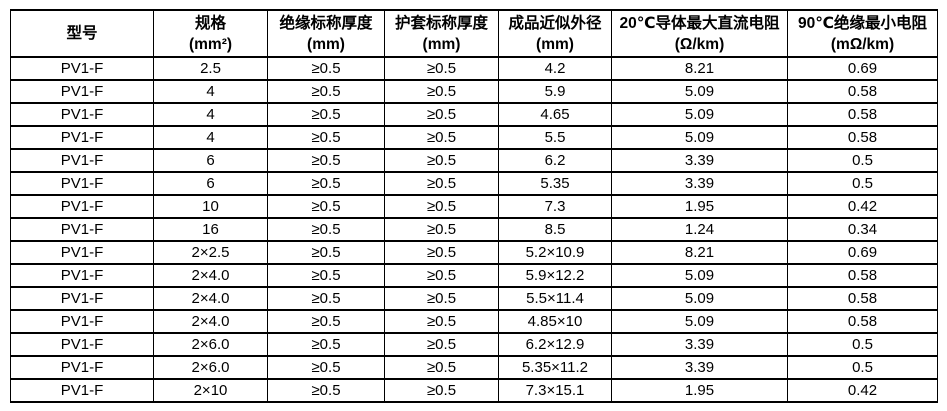 This screenshot has height=411, width=947. What do you see at coordinates (210, 229) in the screenshot?
I see `table-cell: 16` at bounding box center [210, 229].